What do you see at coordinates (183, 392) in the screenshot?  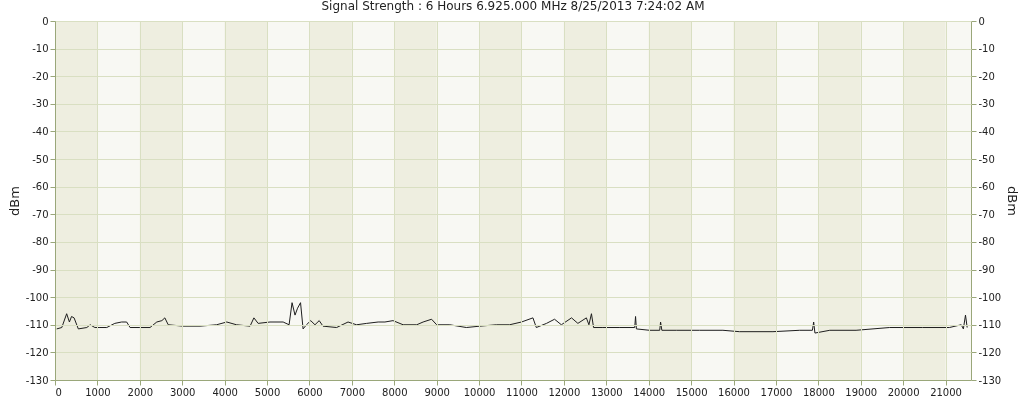 I see `x-tick-label: 3000` at bounding box center [183, 392].